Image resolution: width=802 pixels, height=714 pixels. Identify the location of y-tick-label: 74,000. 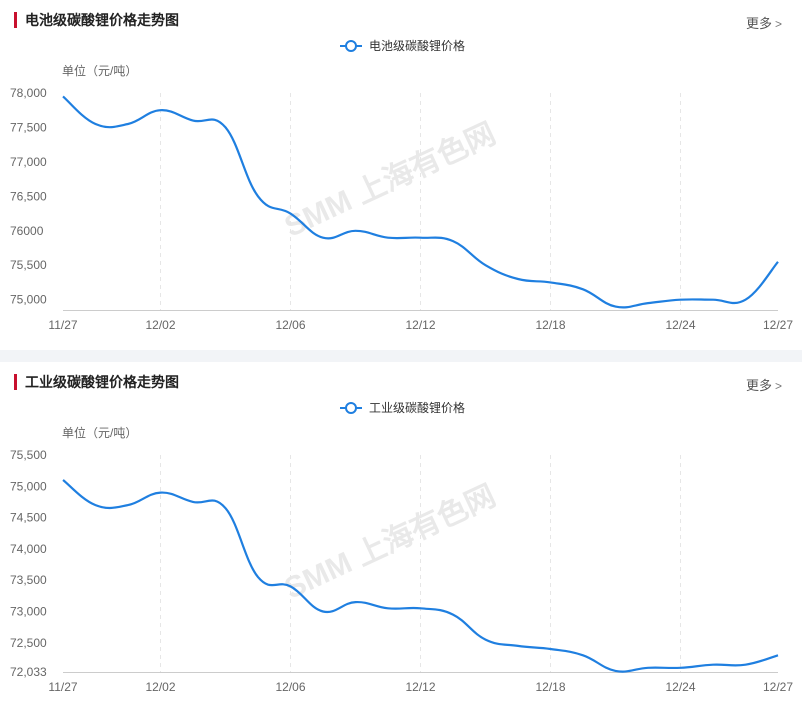
(28, 549).